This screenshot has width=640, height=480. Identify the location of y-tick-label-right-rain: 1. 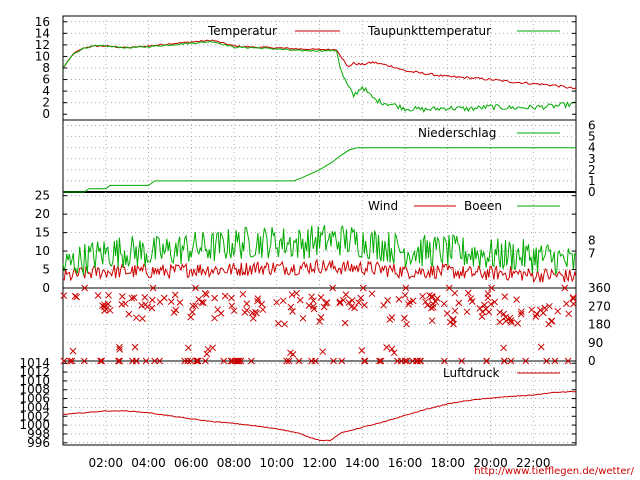
(592, 181).